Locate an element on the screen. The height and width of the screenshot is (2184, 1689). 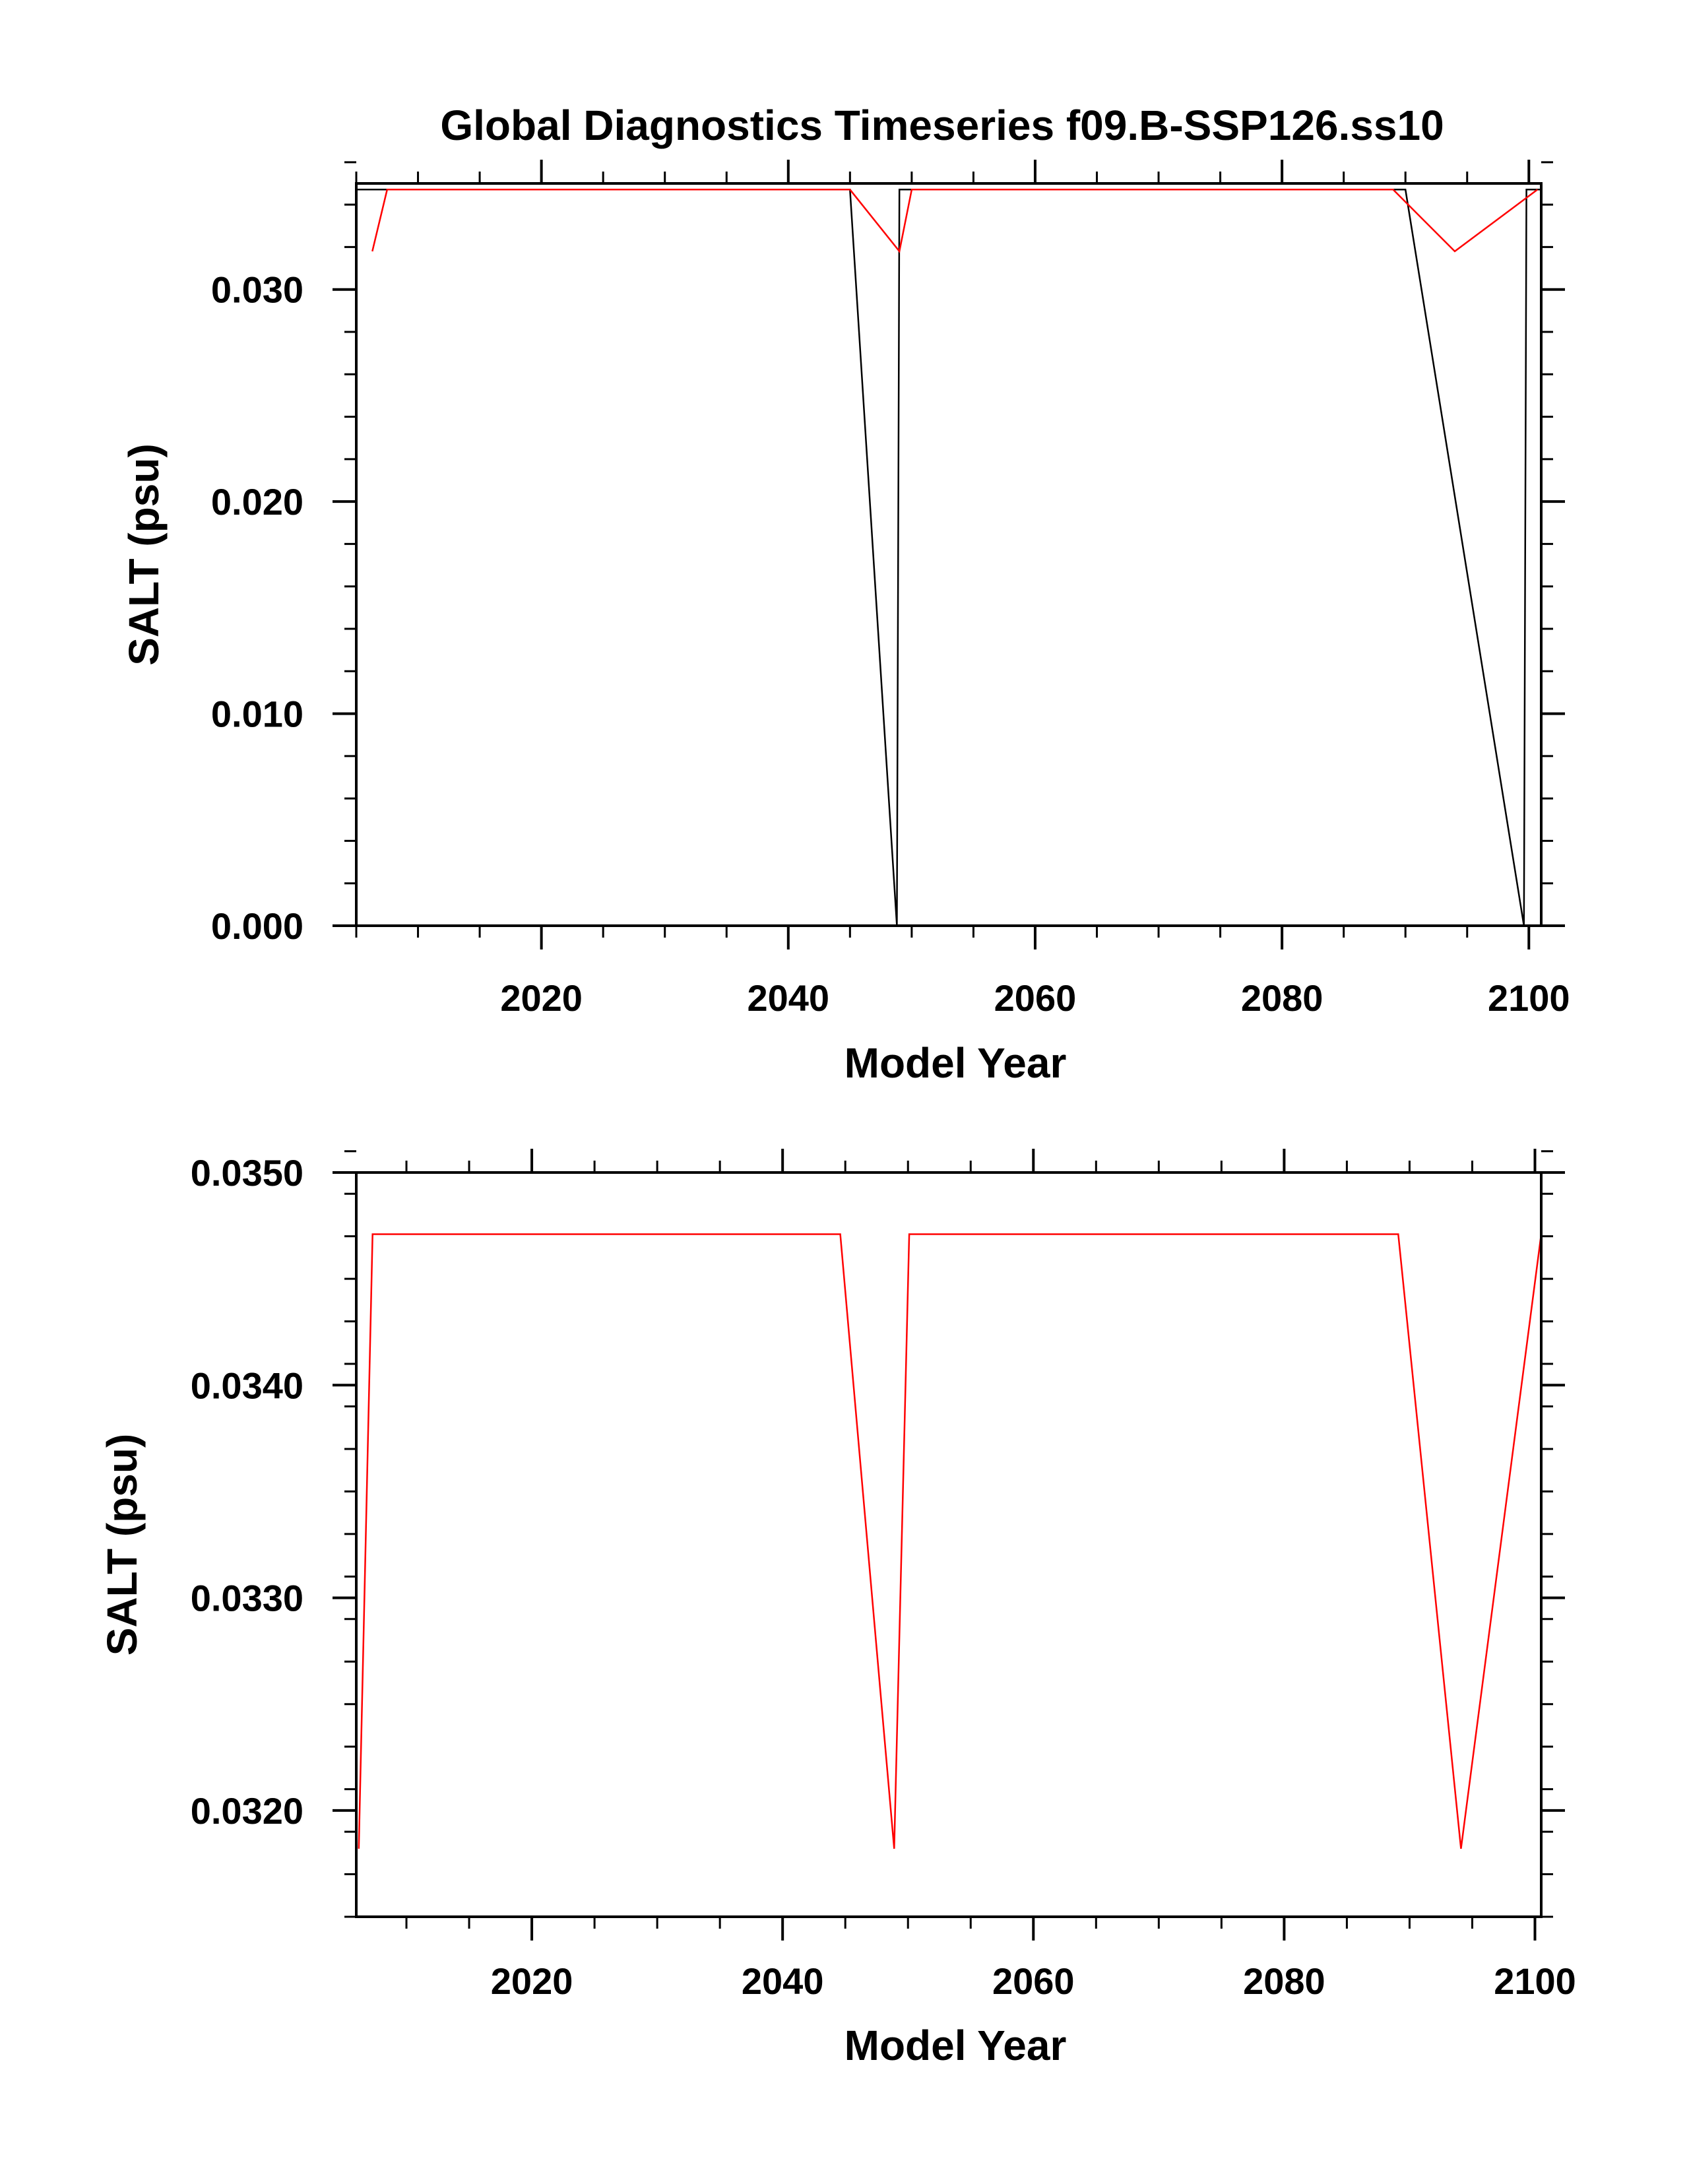
series-line-red is located at coordinates (955, 221).